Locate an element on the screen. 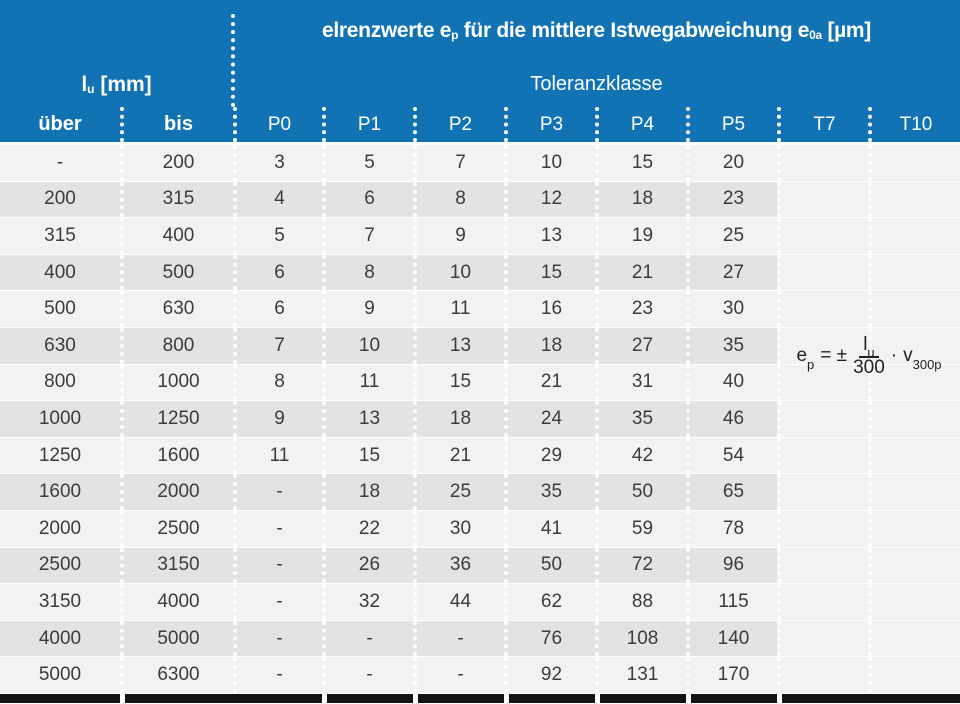 This screenshot has height=704, width=960. formula-lhs: ep is located at coordinates (805, 358).